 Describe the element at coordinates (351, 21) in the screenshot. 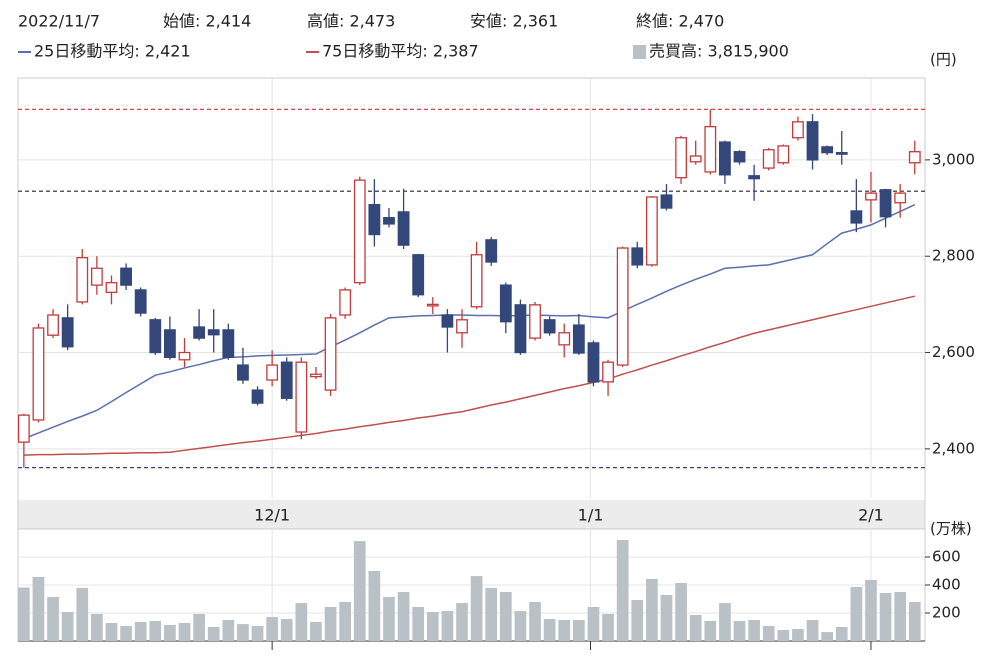

I see `high-info: 高値: 2,473` at that location.